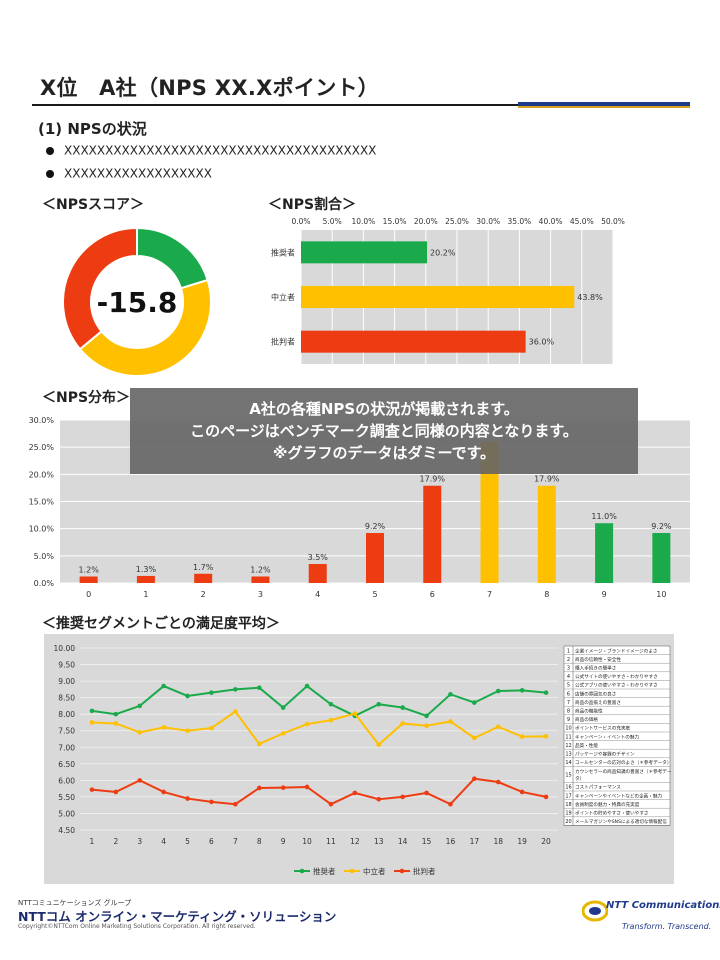 This screenshot has width=720, height=960. Describe the element at coordinates (612, 813) in the screenshot. I see `segment-label: ポイントの貯めやすさ・使いやすさ` at that location.